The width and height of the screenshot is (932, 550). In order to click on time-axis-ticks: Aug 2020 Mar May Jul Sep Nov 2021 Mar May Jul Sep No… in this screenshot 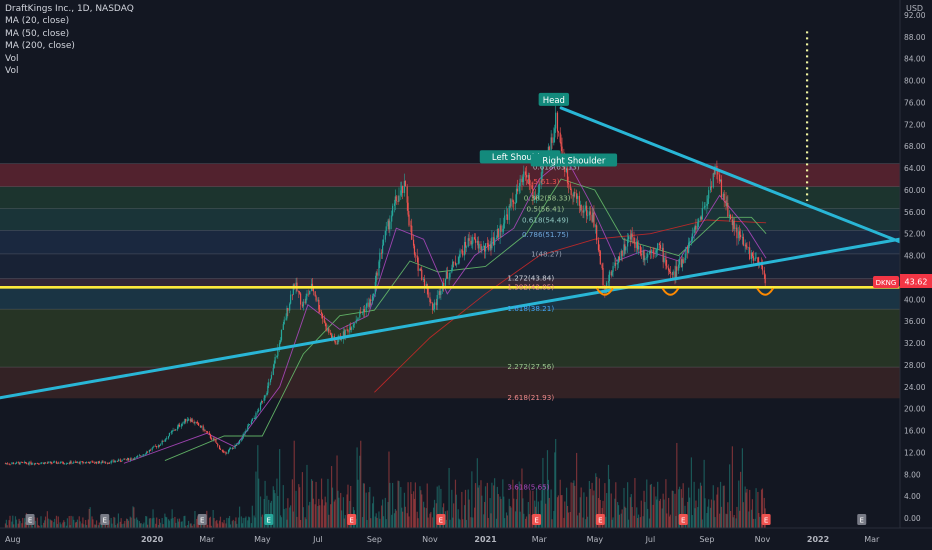, I will do `click(442, 539)`.